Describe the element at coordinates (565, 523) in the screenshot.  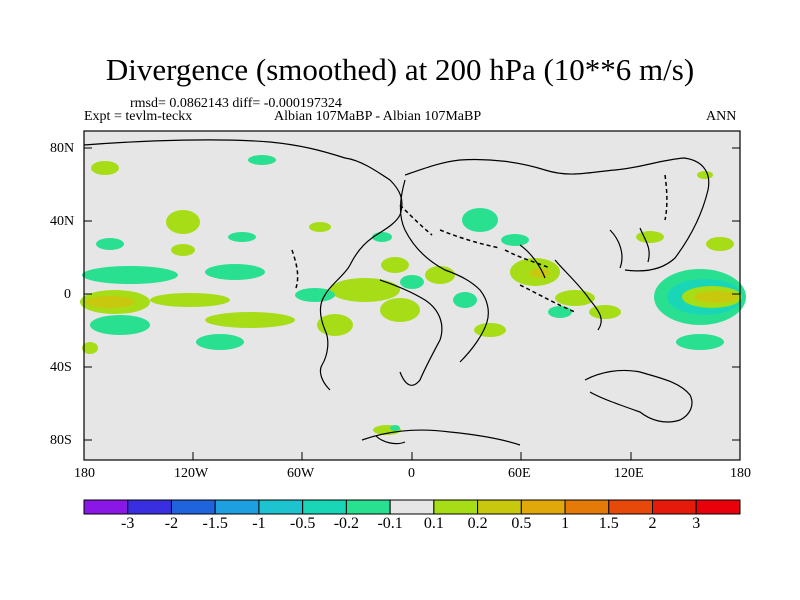
I see `colorbar-label: 1` at that location.